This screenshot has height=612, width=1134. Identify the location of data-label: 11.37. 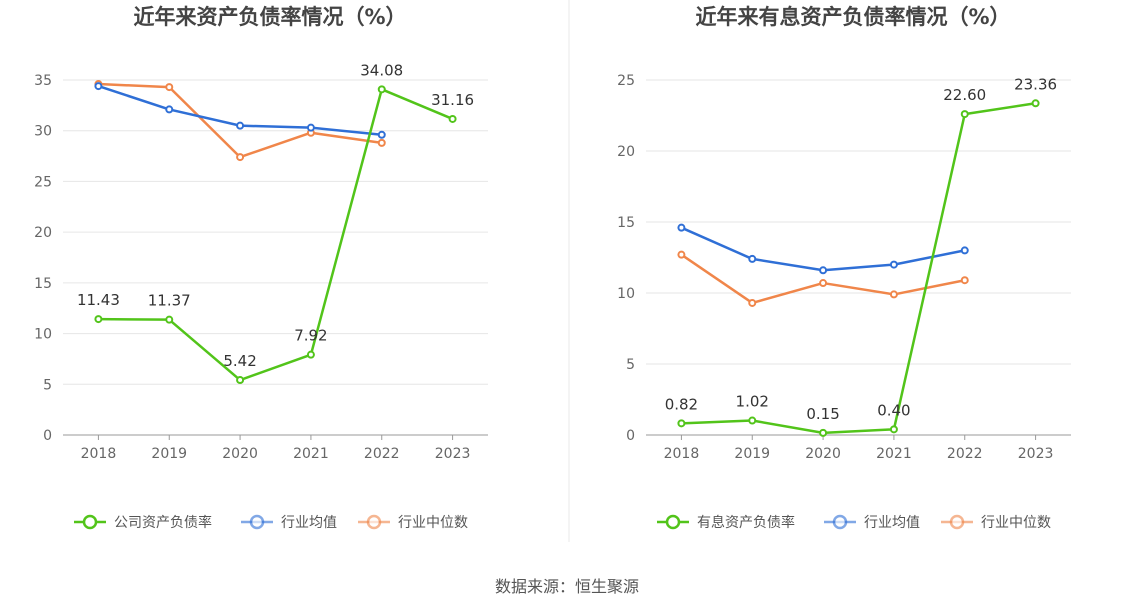
(169, 301).